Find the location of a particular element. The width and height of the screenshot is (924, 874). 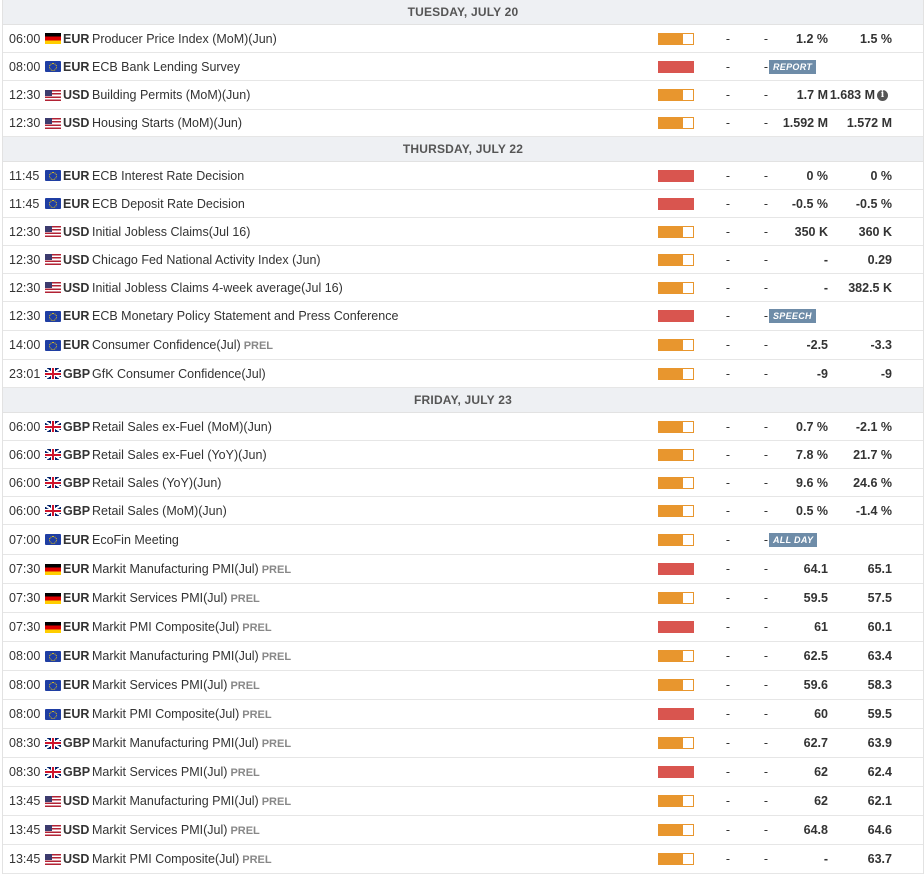

event-time: 23:01 is located at coordinates (25, 373).